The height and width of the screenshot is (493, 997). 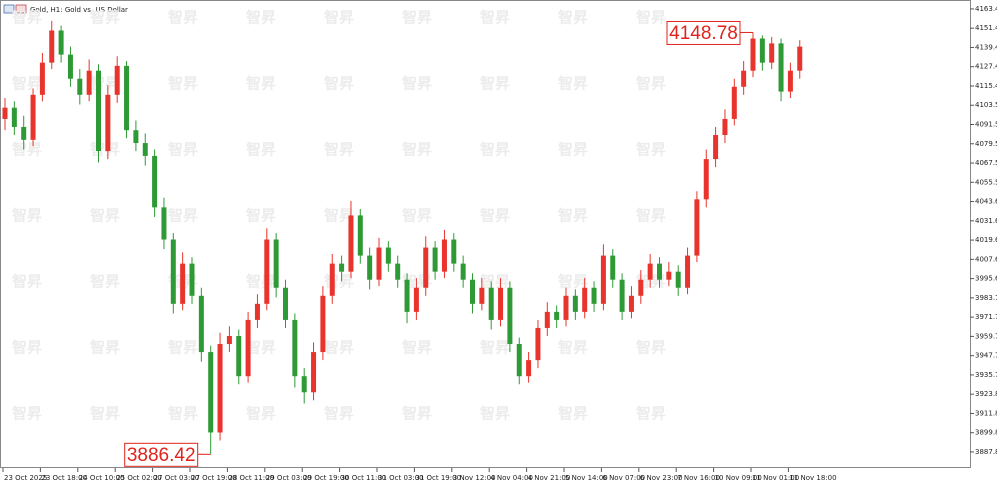 I want to click on y-tick-label: 4127.47, so click(x=986, y=67).